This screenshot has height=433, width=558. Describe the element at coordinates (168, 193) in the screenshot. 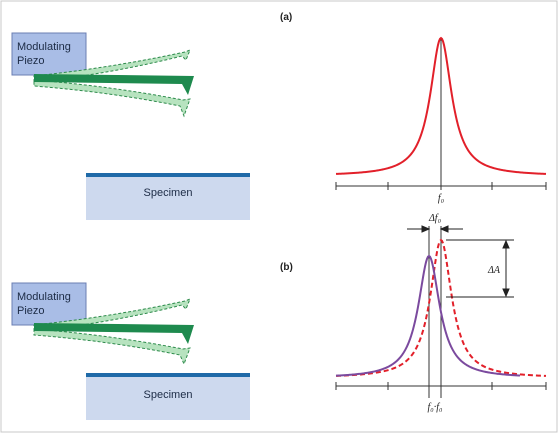

I see `specimen-a-label: Specimen` at that location.